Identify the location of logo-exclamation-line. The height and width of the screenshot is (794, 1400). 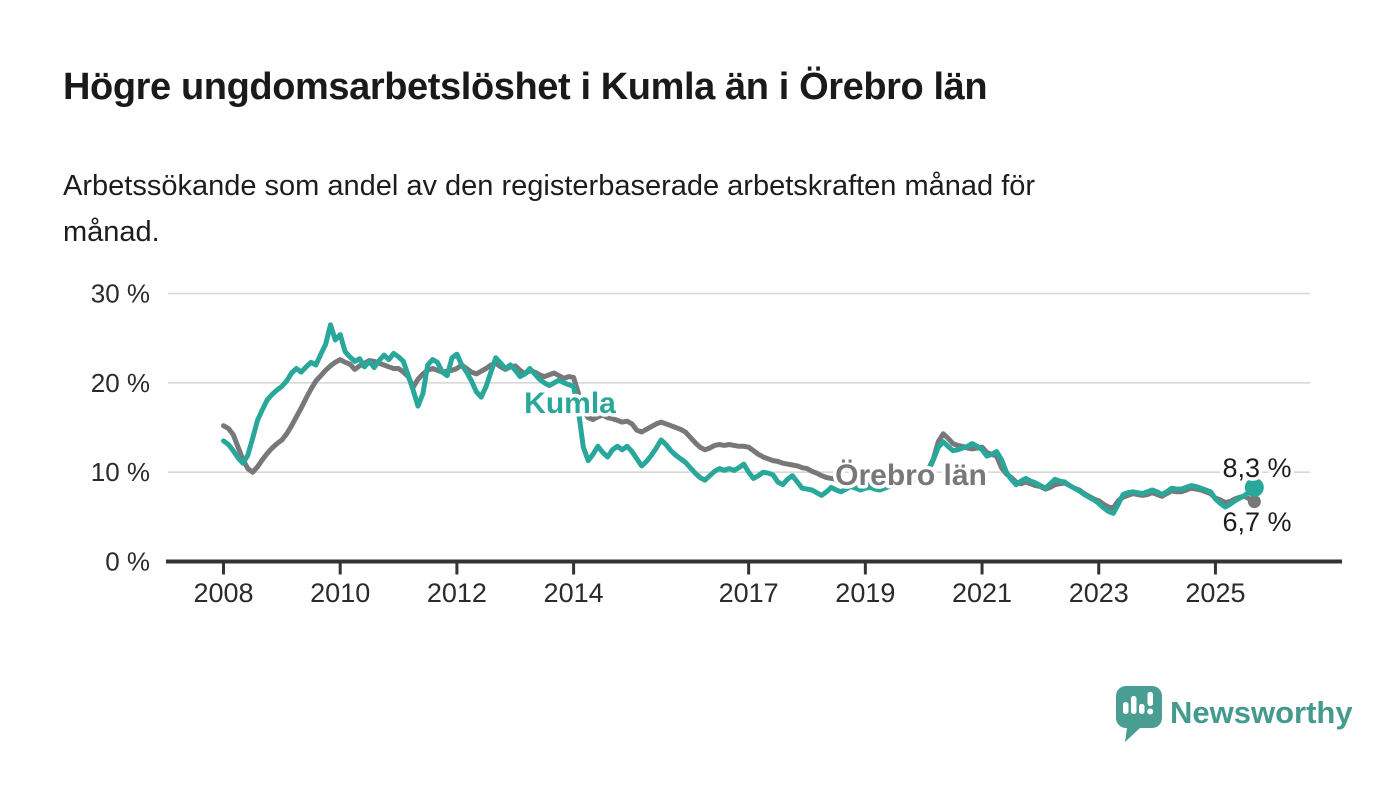
(1150, 699).